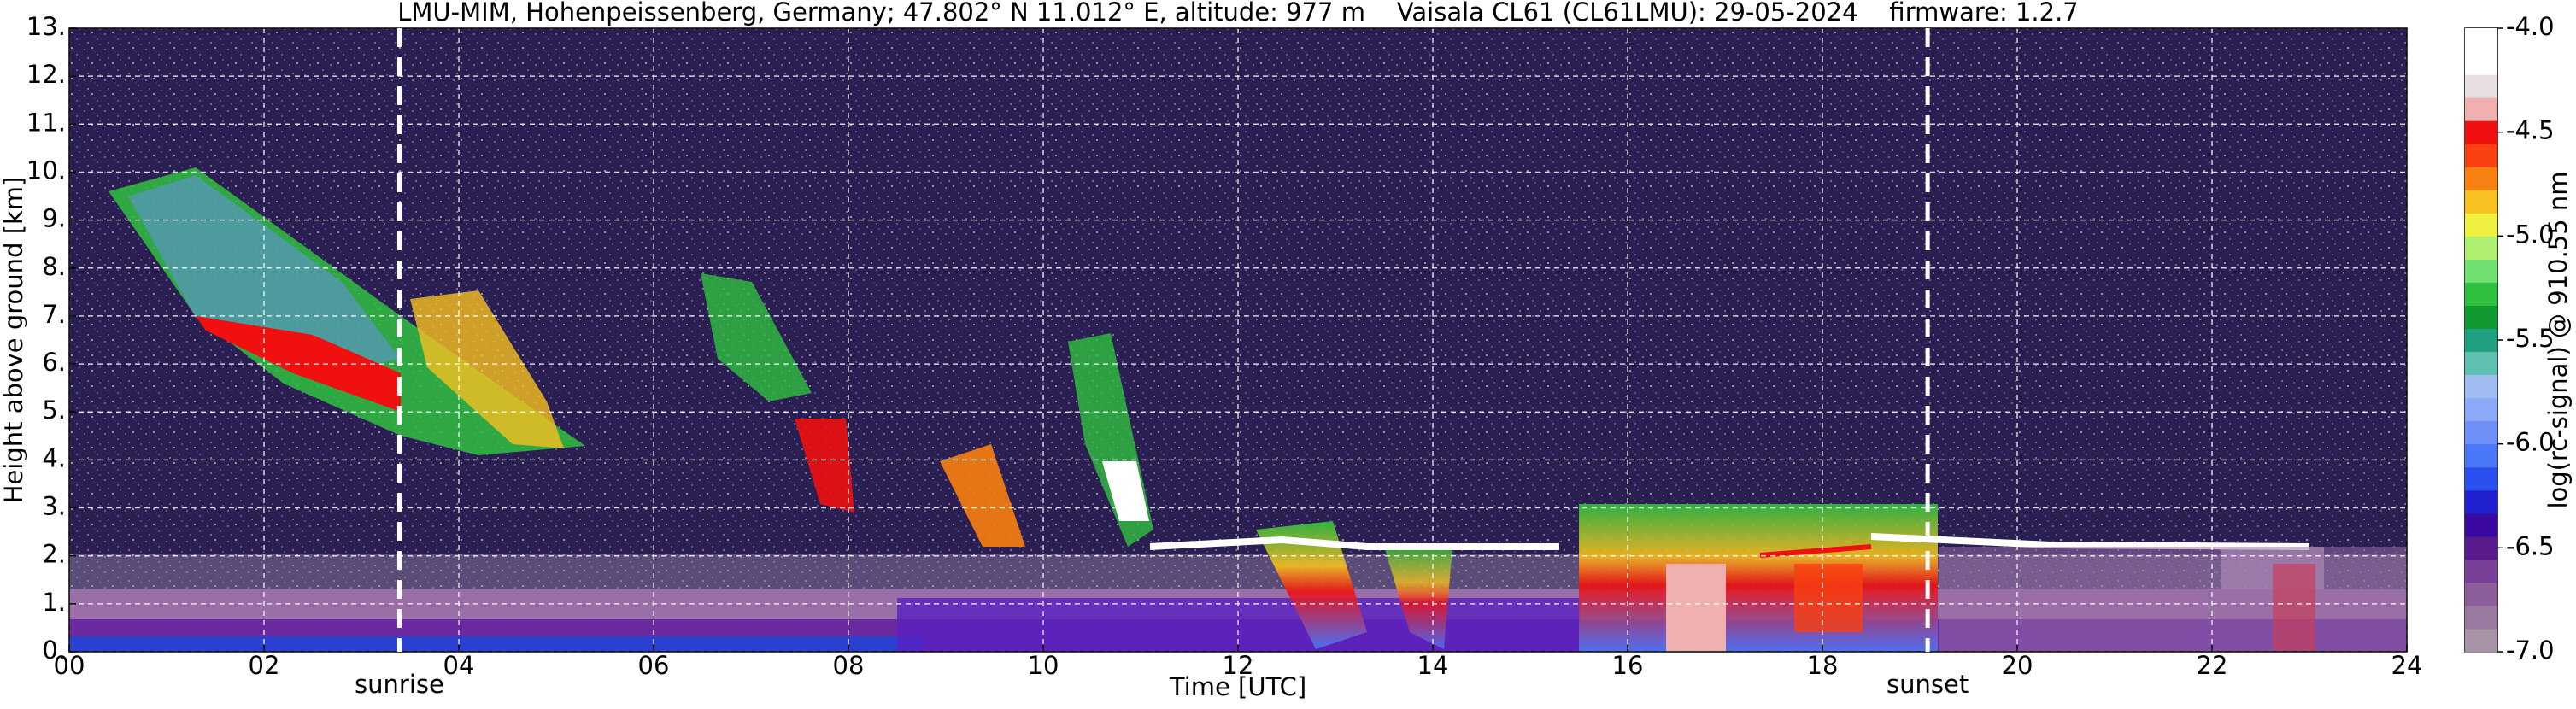 This screenshot has height=709, width=2576. Describe the element at coordinates (2530, 545) in the screenshot. I see `colorbar-tick-label: -6.5` at that location.